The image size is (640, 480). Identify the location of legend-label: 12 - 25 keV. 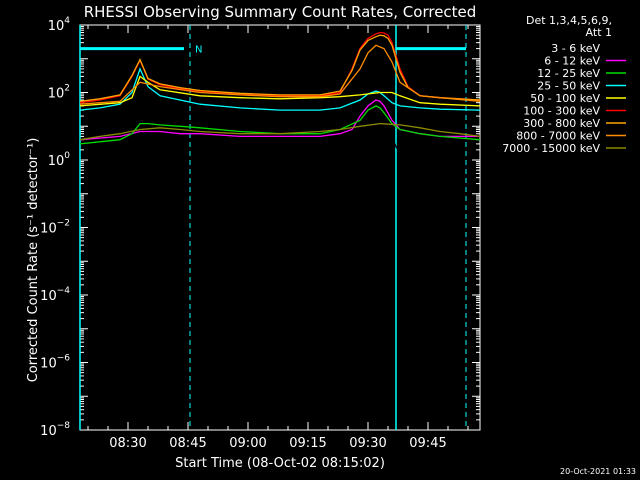
(568, 73).